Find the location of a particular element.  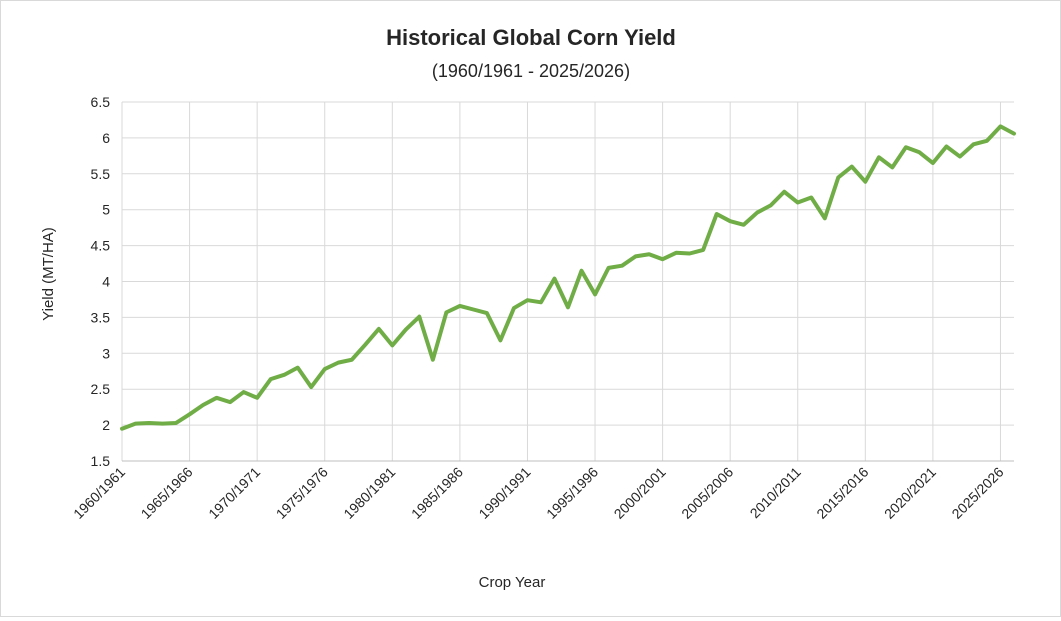

x-axis-title: Crop Year is located at coordinates (512, 582).